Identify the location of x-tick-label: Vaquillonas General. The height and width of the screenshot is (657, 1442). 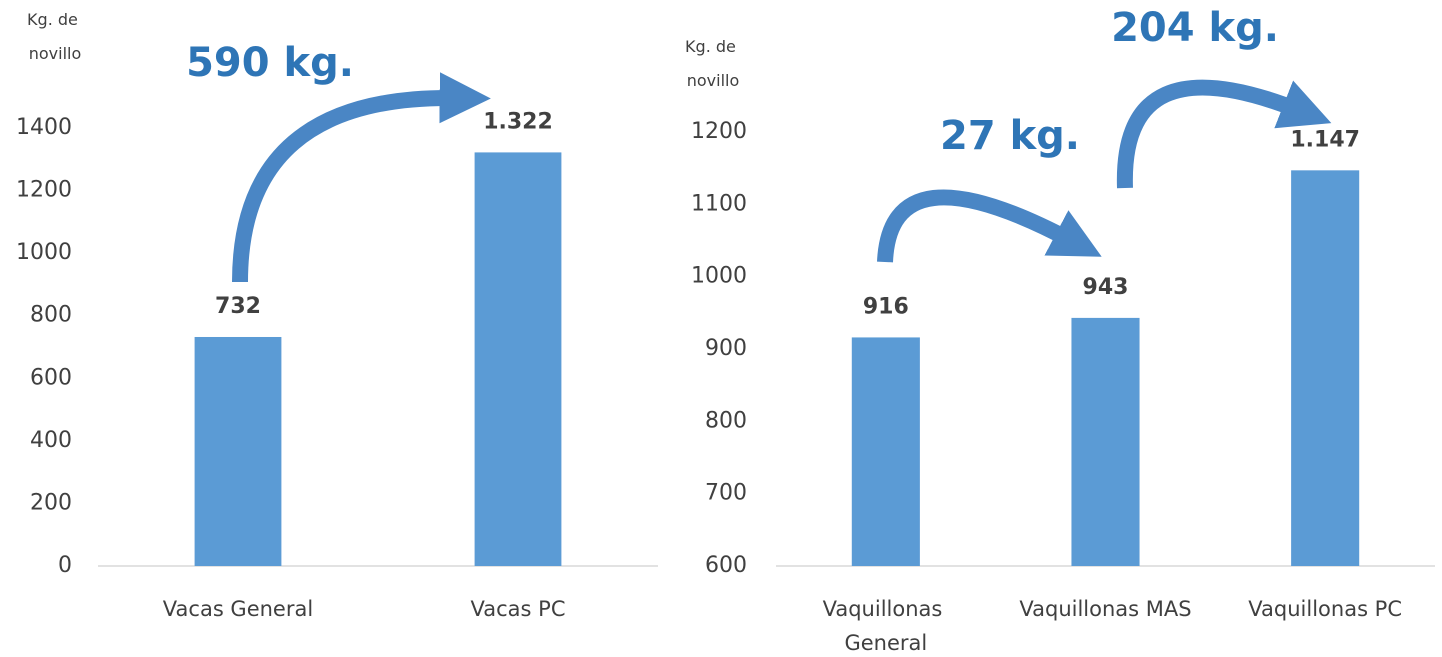
(886, 626).